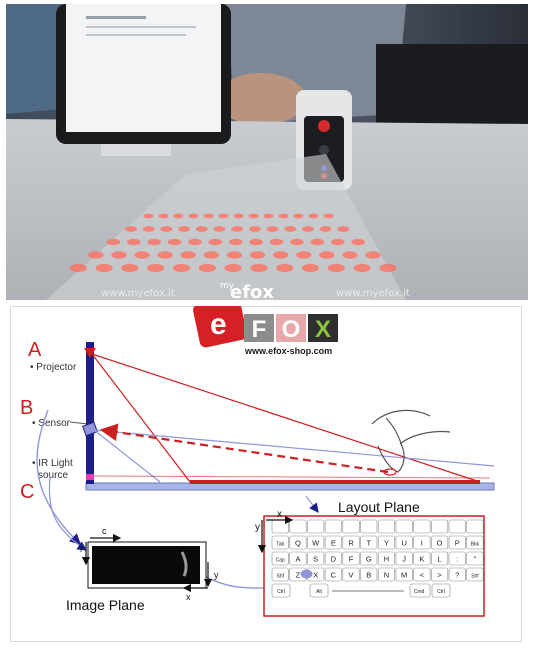 The width and height of the screenshot is (534, 649). I want to click on label-ir-light: • IR Light, so click(52, 463).